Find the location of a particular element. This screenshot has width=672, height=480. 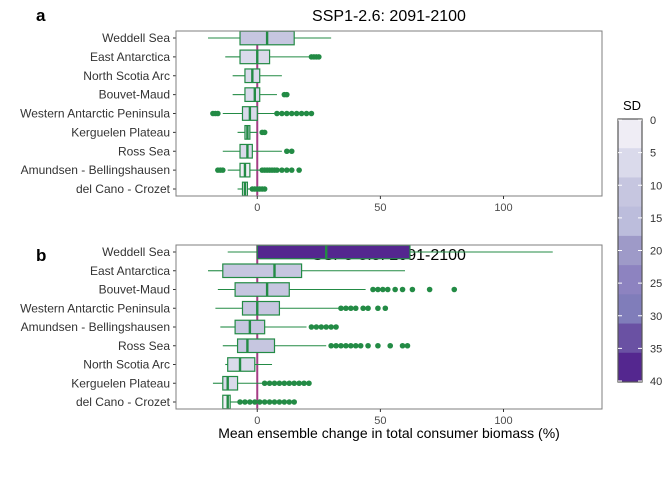

category-label: Western Antarctic Peninsula is located at coordinates (95, 308).